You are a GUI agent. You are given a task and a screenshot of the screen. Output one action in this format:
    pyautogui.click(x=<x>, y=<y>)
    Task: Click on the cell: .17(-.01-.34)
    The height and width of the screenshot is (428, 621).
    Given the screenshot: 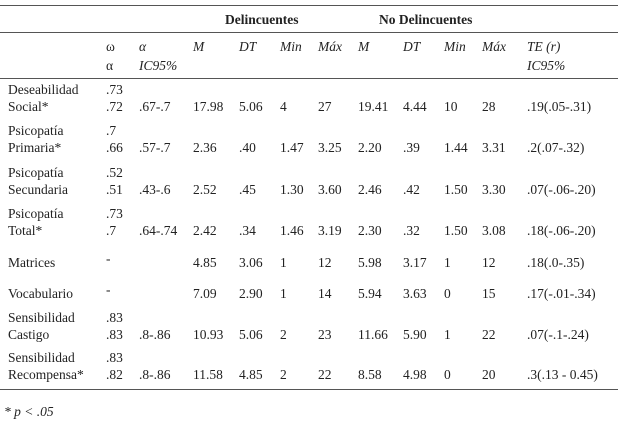 What is the action you would take?
    pyautogui.click(x=561, y=293)
    